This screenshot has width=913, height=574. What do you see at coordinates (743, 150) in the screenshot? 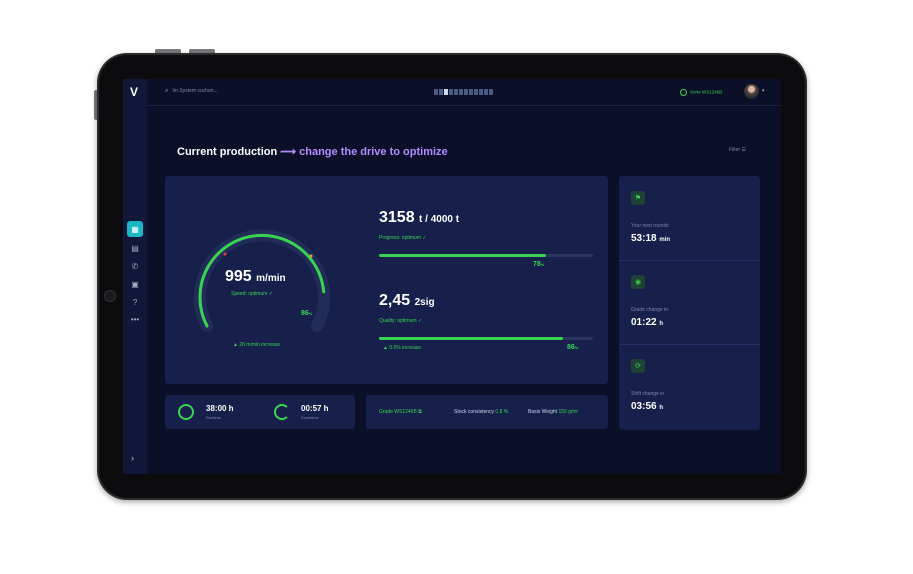
I see `filter-icon: ☰` at bounding box center [743, 150].